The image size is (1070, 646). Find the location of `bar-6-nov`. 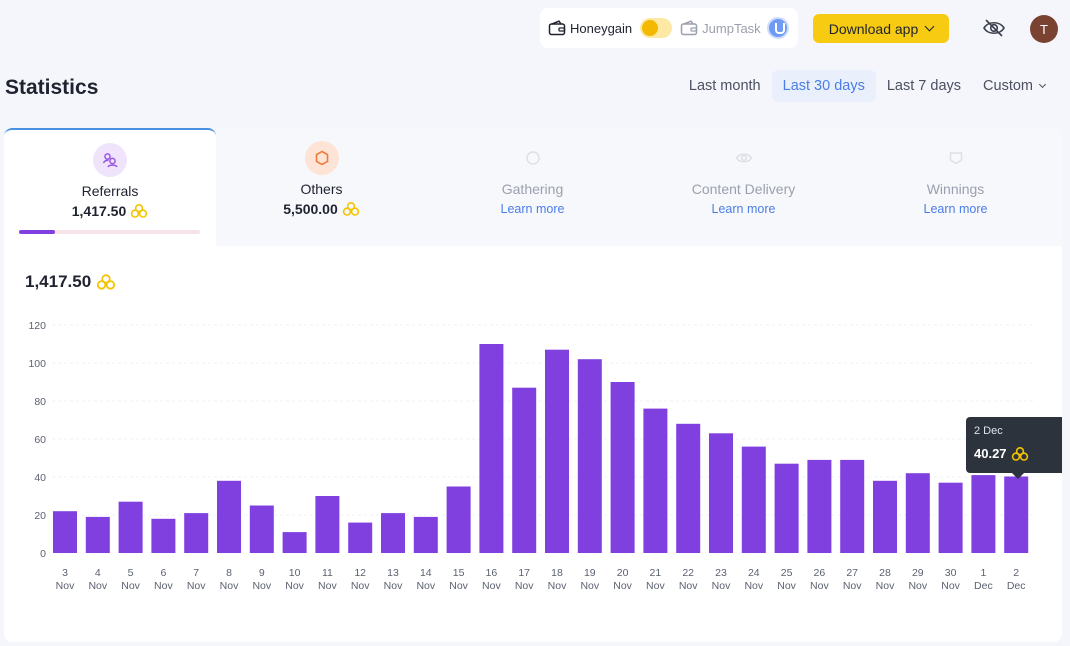

bar-6-nov is located at coordinates (163, 535).